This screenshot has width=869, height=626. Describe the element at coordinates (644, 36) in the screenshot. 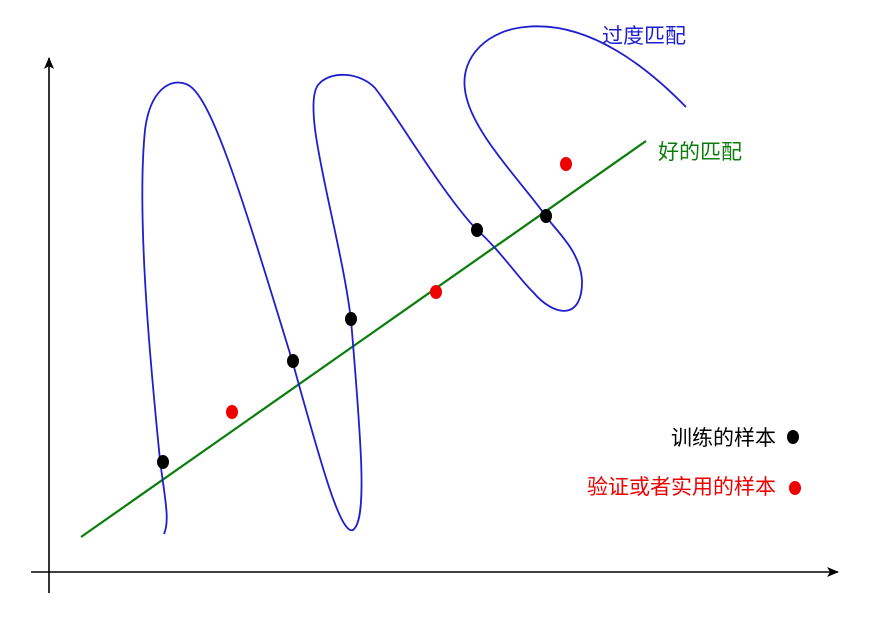

I see `overfit-label: 过度匹配` at that location.